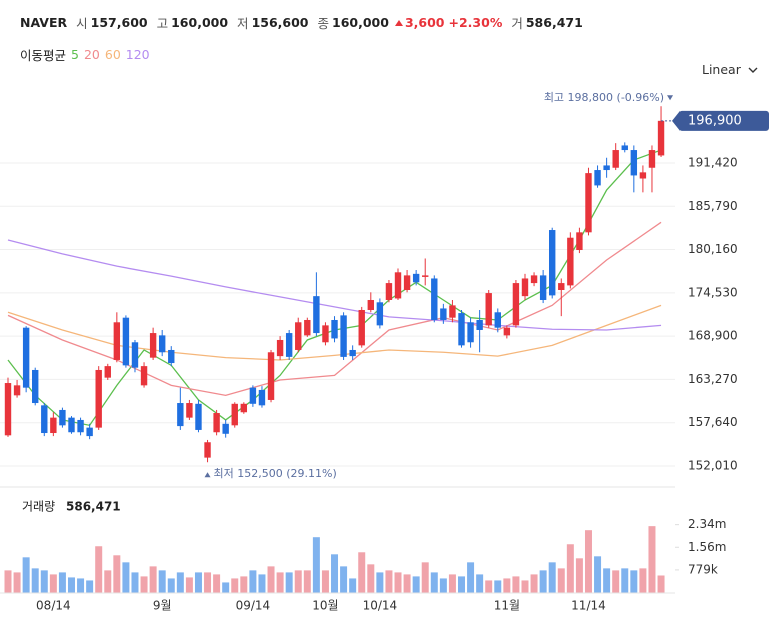 The height and width of the screenshot is (620, 773). I want to click on legend-entry: 60, so click(112, 54).